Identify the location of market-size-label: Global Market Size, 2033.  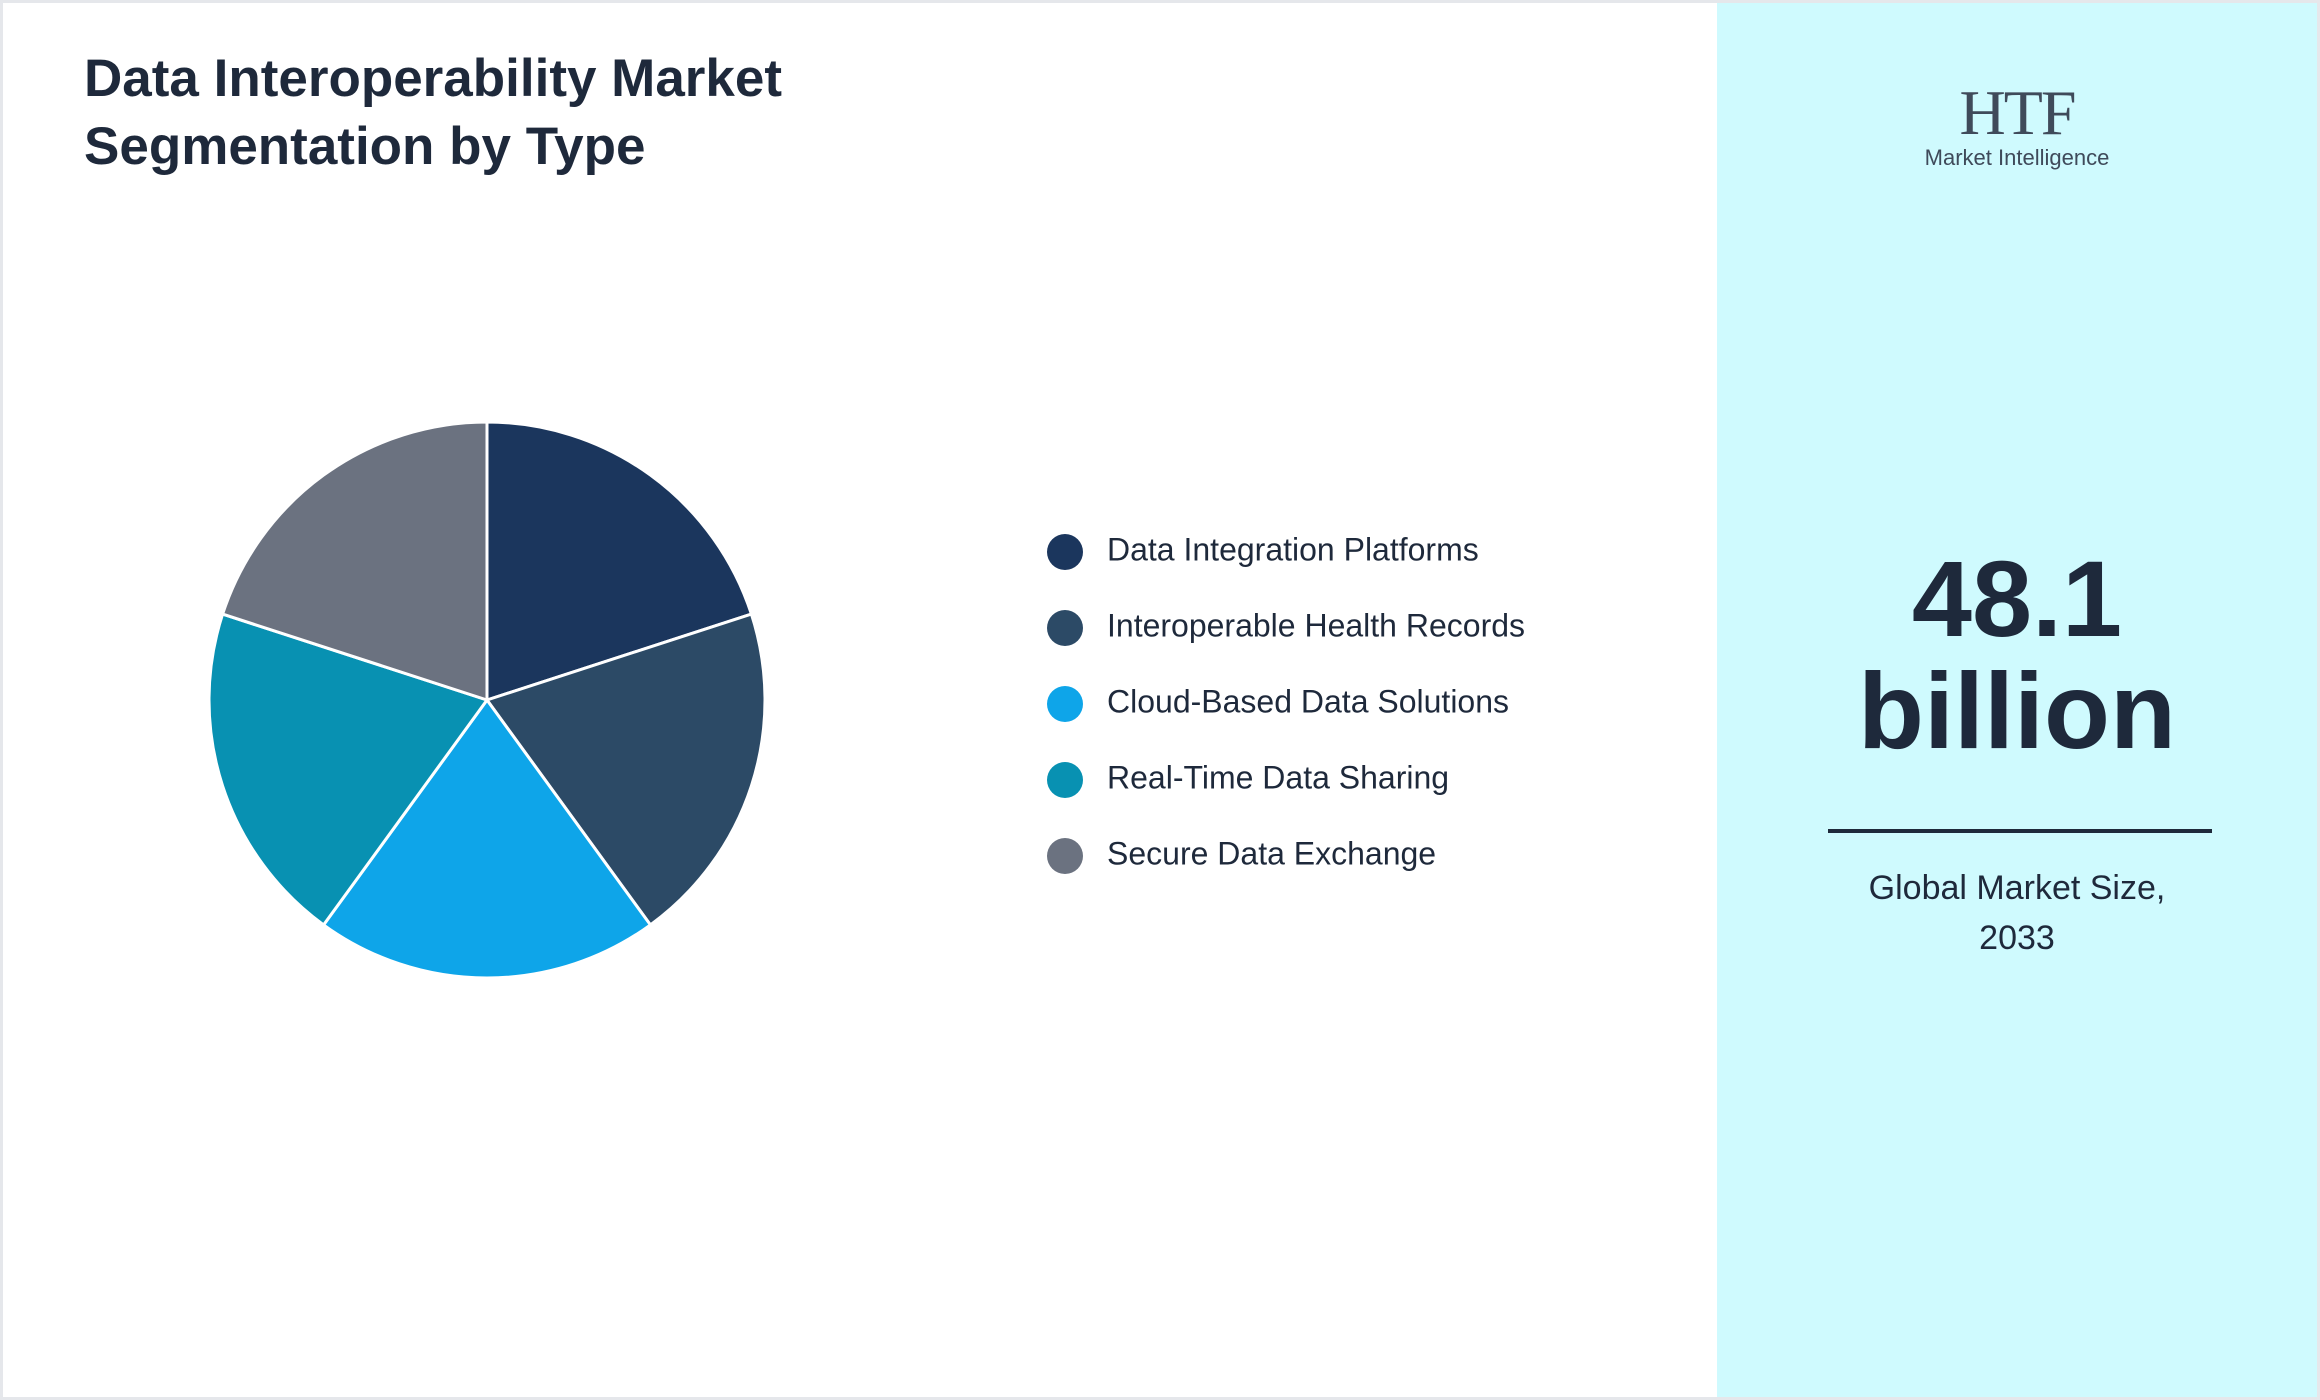
(2017, 913).